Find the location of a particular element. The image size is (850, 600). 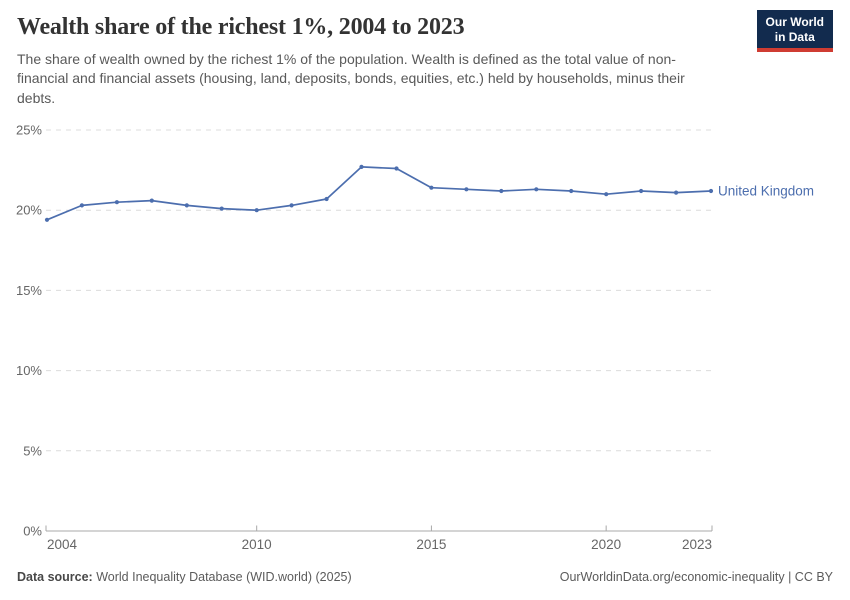

data-point-2013 is located at coordinates (361, 166).